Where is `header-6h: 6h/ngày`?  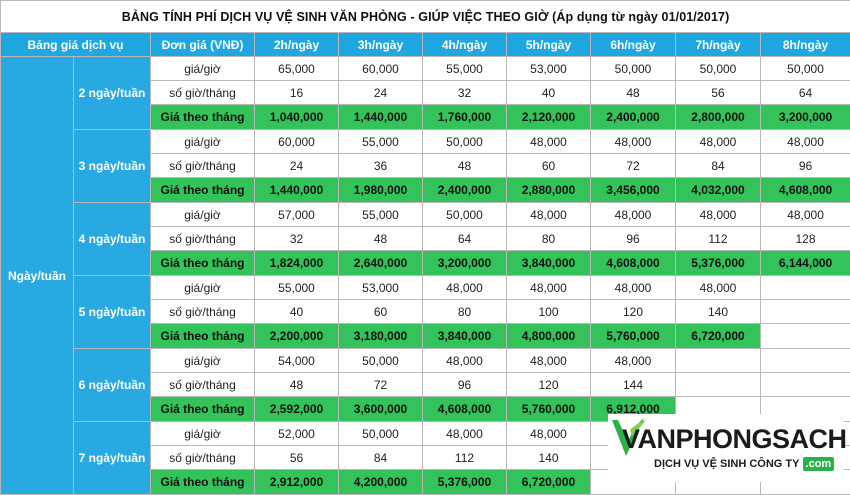 header-6h: 6h/ngày is located at coordinates (633, 45).